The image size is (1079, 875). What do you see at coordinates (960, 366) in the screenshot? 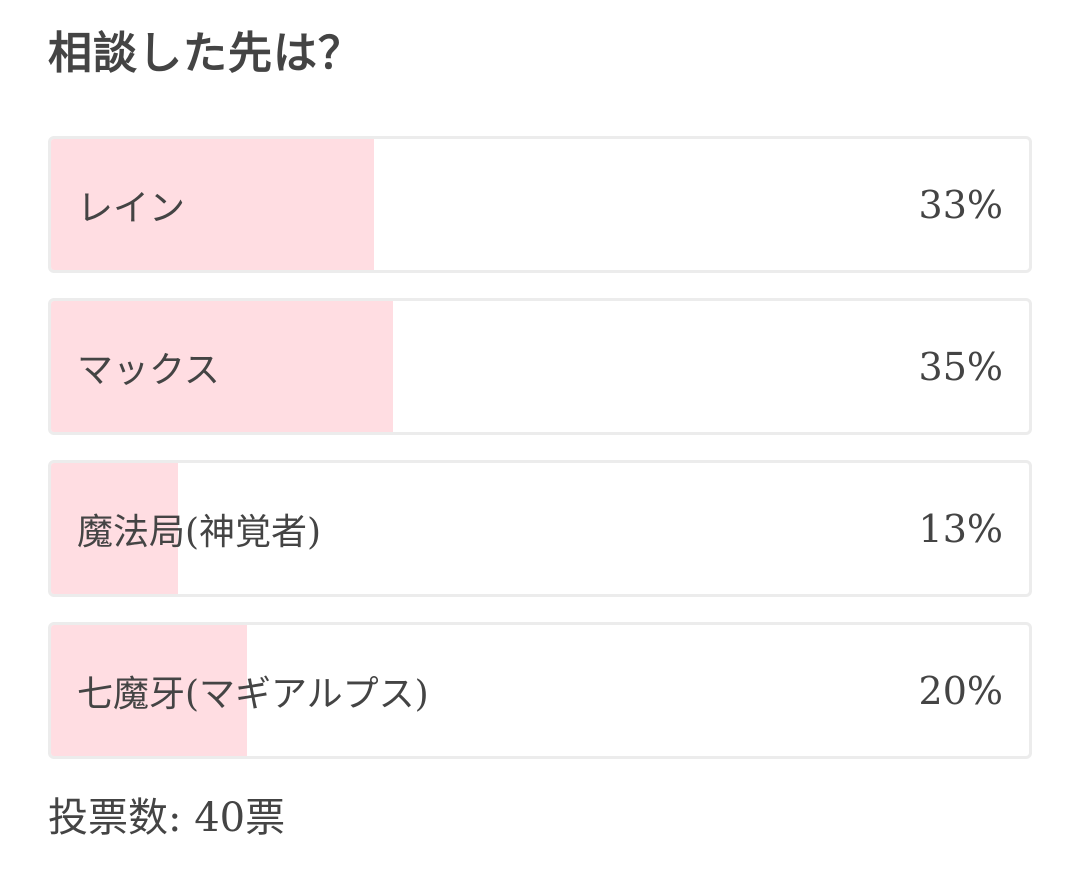
I see `option-percent: 35%` at bounding box center [960, 366].